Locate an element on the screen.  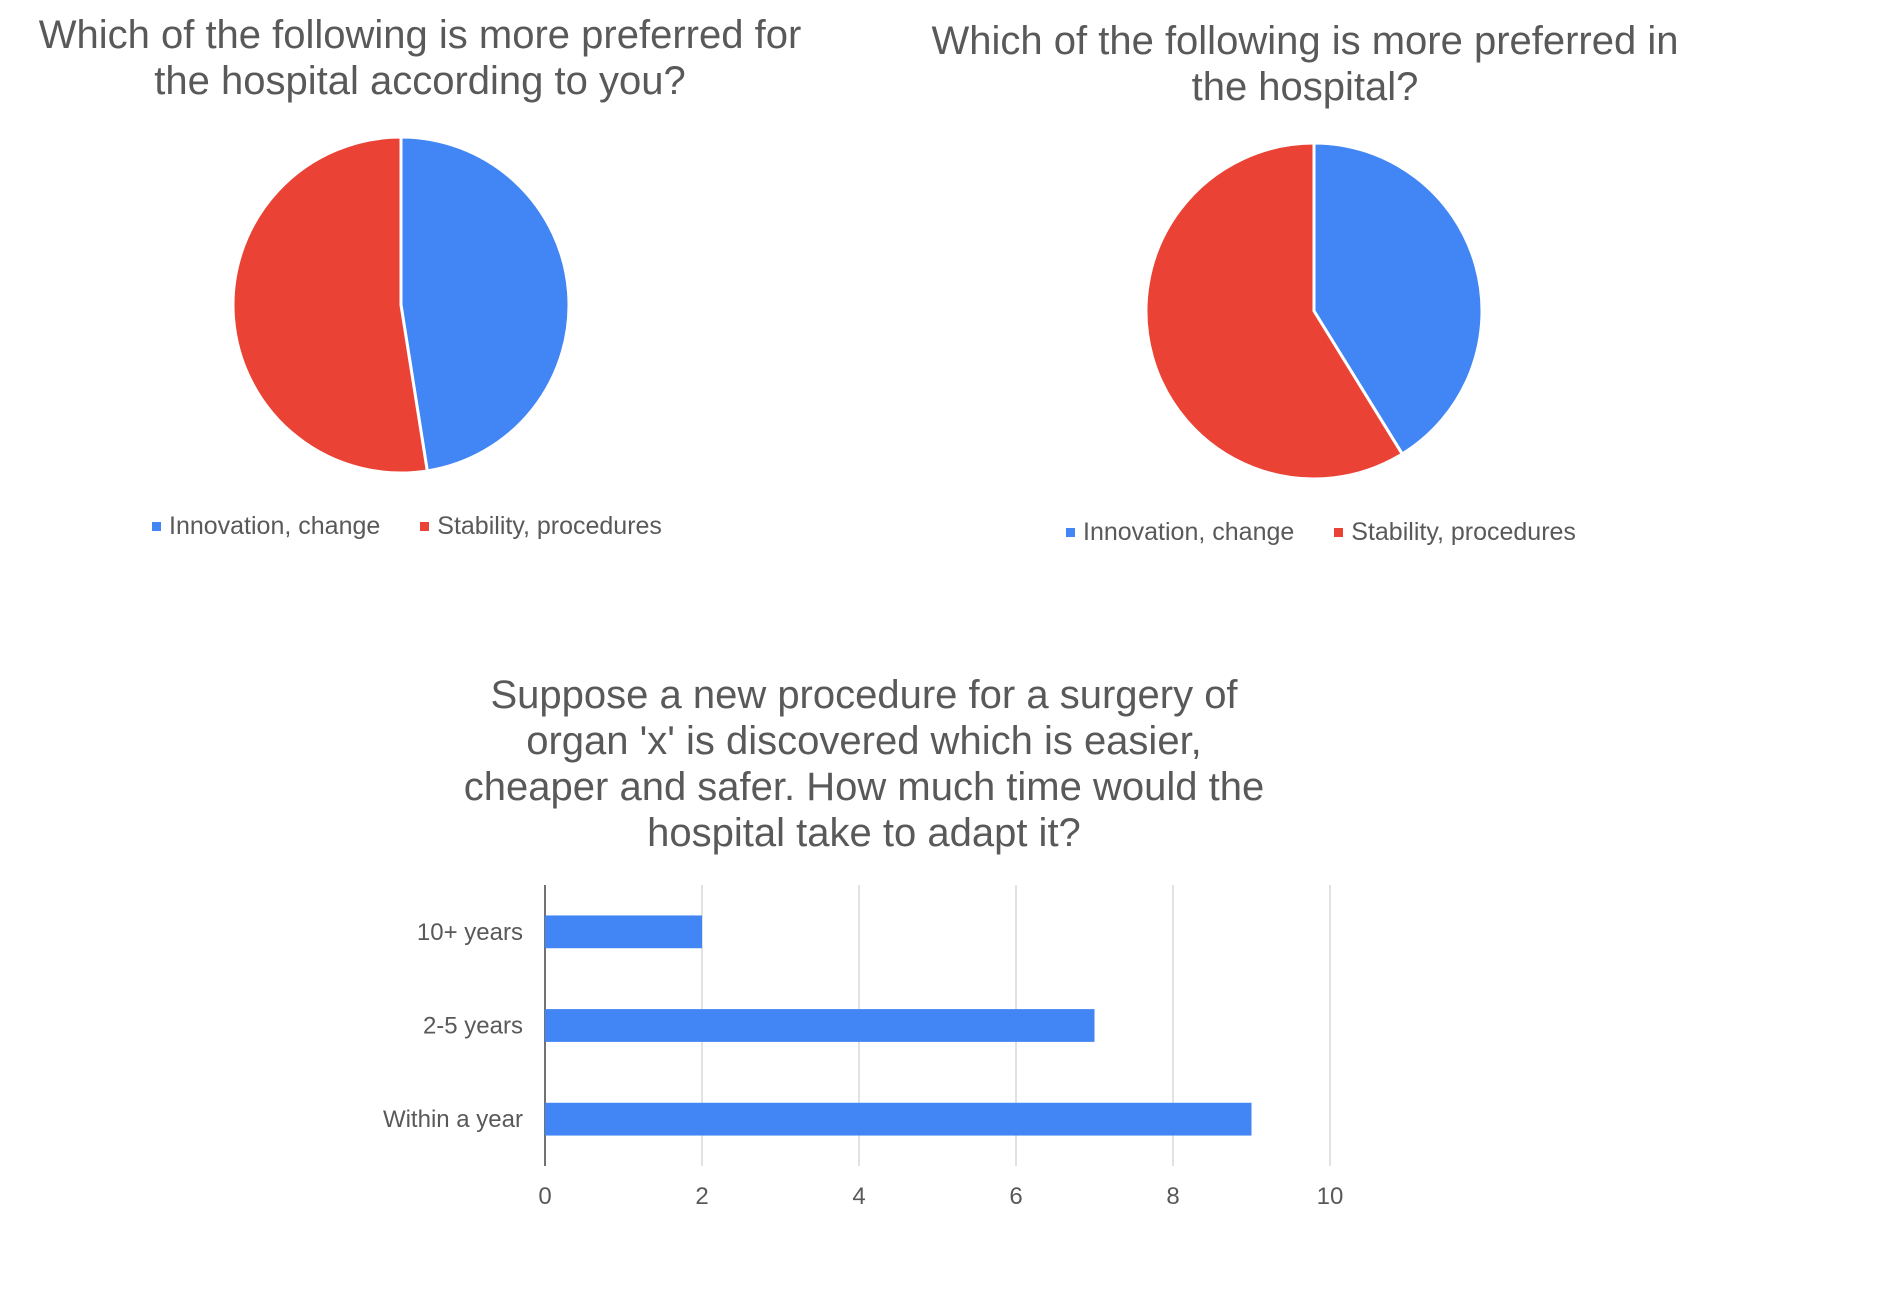
pie-1-slice-innovation is located at coordinates (485, 304).